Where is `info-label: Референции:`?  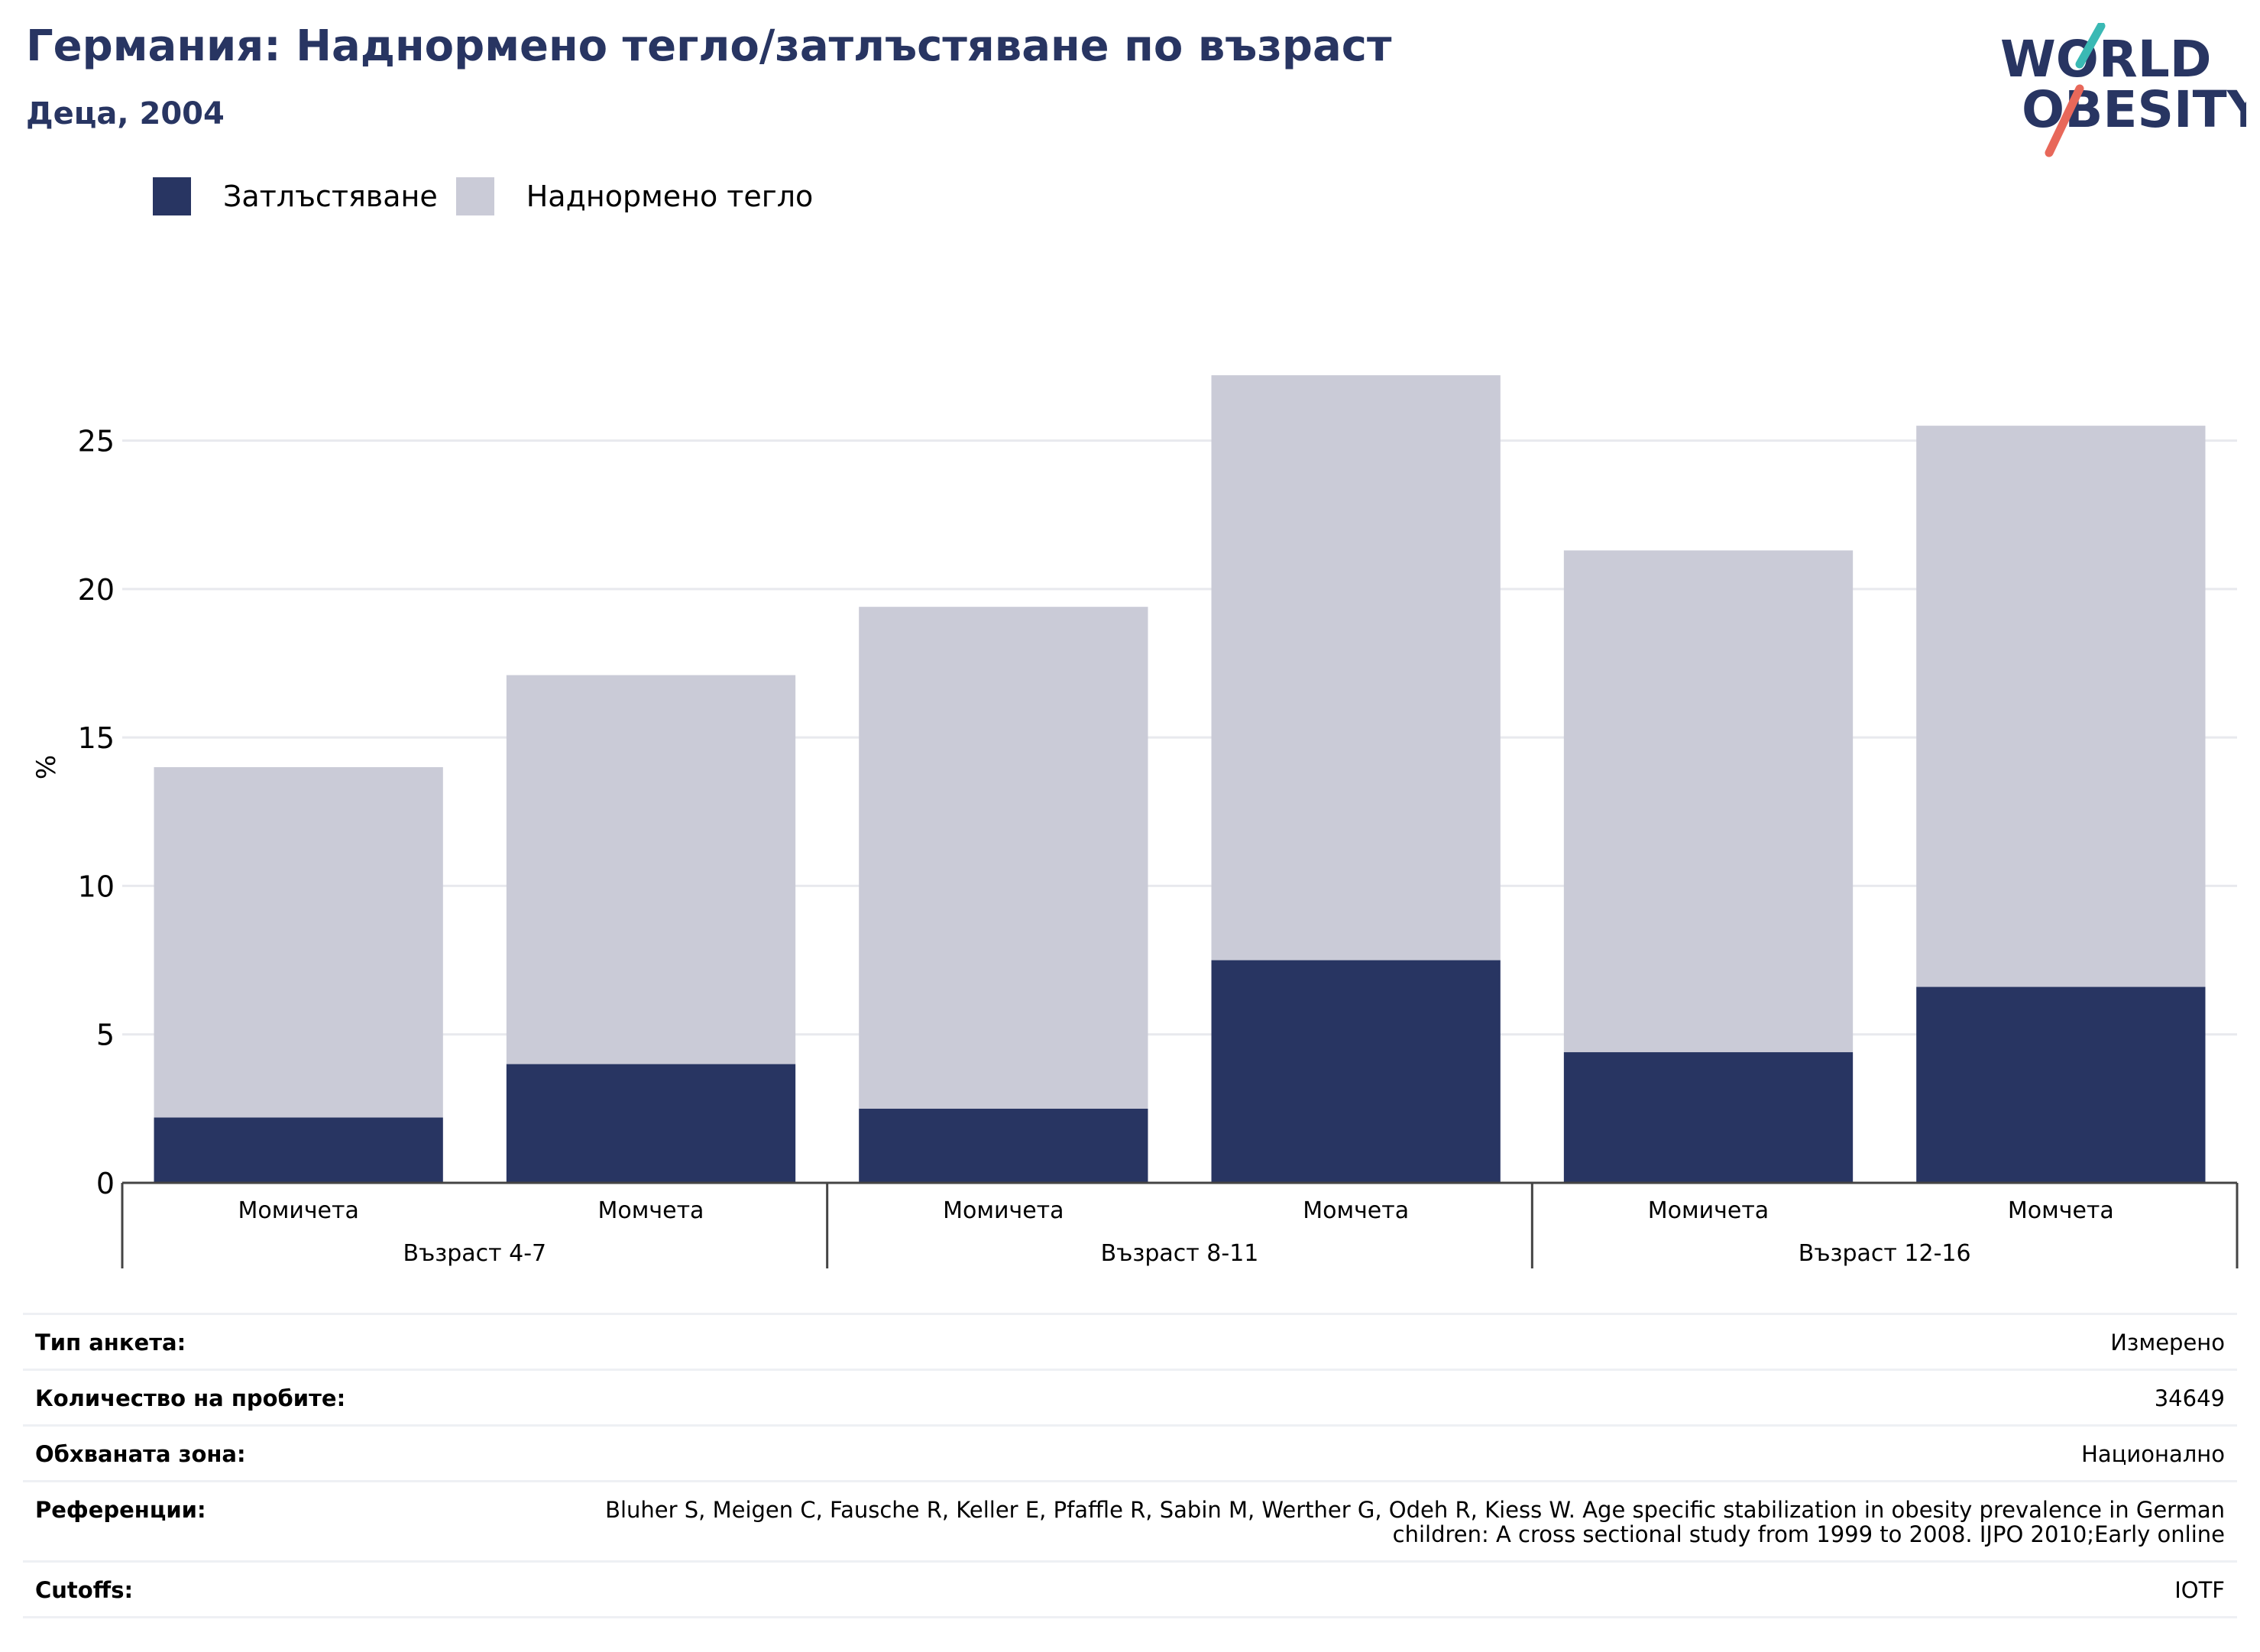
info-label: Референции: is located at coordinates (121, 1510).